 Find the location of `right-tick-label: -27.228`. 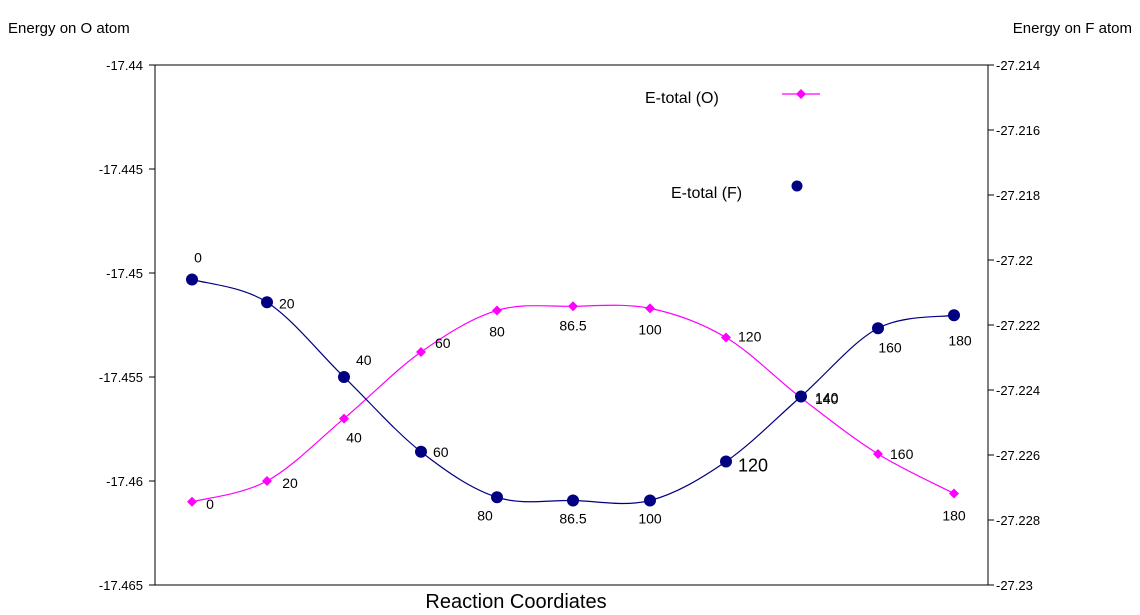

right-tick-label: -27.228 is located at coordinates (1018, 520).